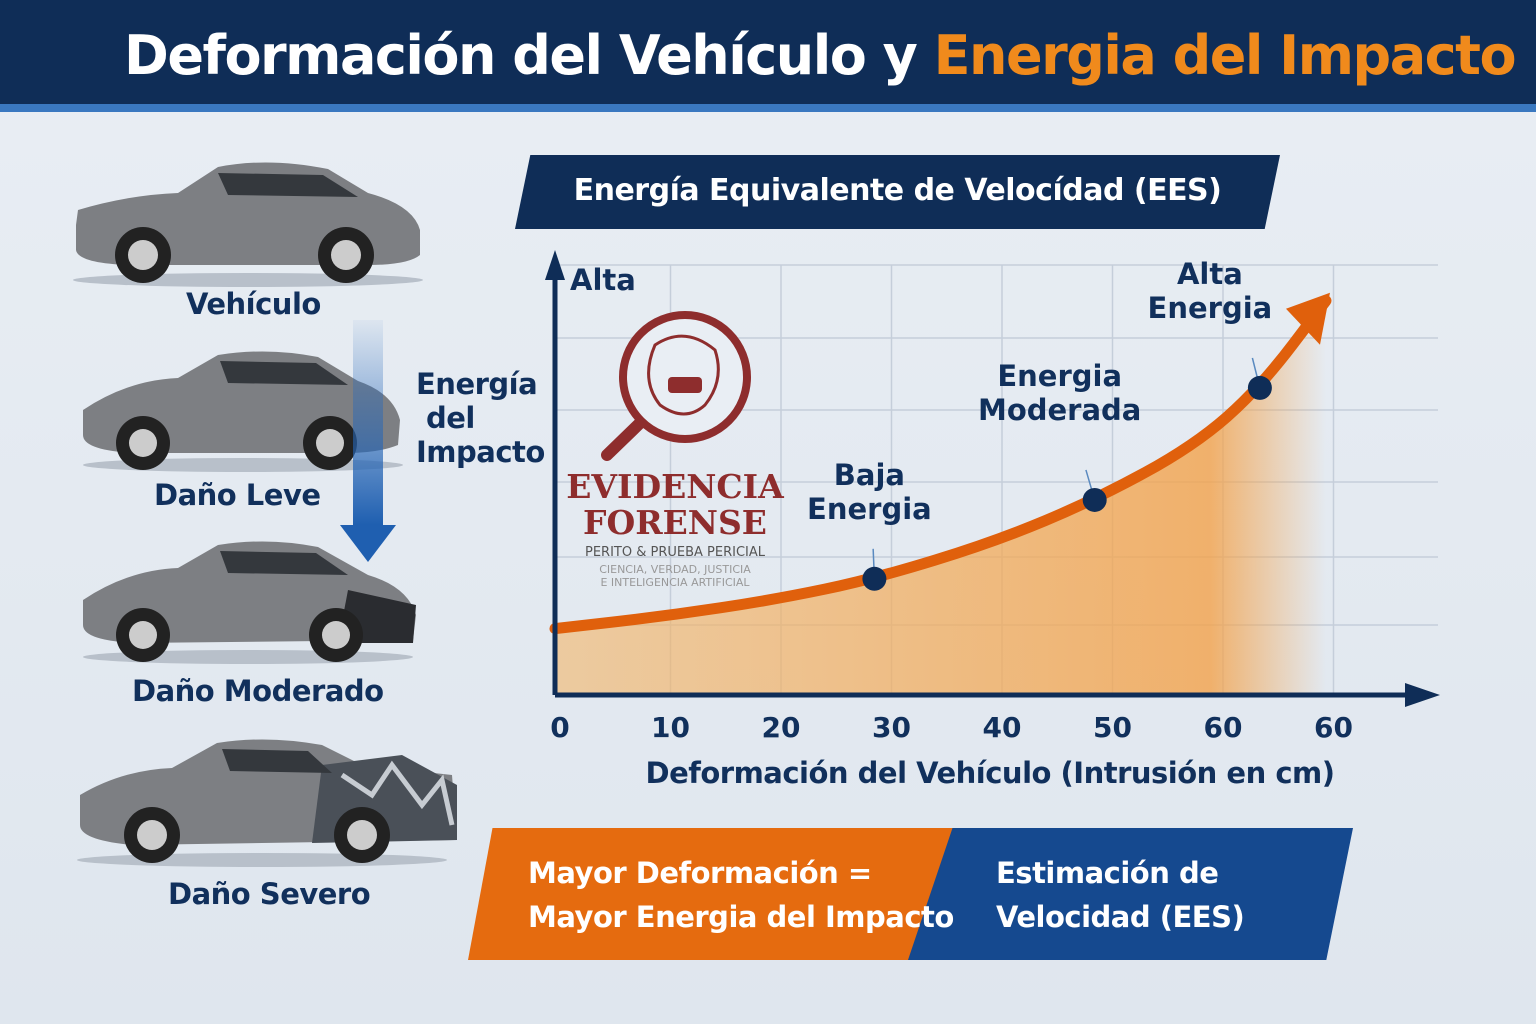 This screenshot has height=1024, width=1536. What do you see at coordinates (1120, 895) in the screenshot?
I see `conclusion-speed-text: Estimación de Velocidad (EES)` at bounding box center [1120, 895].